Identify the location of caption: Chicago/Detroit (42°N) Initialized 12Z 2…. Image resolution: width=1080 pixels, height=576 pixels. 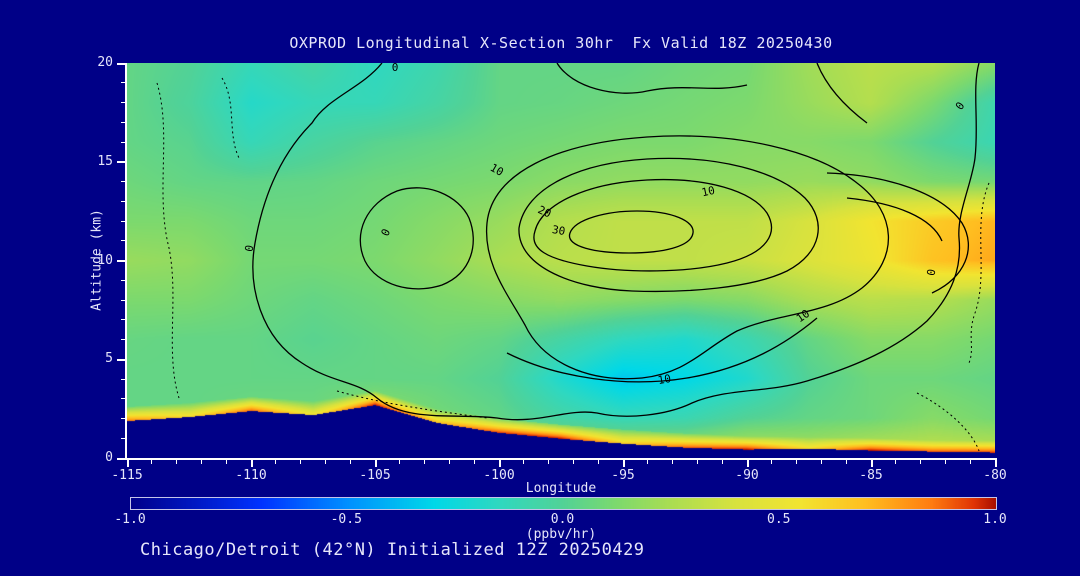
(392, 550).